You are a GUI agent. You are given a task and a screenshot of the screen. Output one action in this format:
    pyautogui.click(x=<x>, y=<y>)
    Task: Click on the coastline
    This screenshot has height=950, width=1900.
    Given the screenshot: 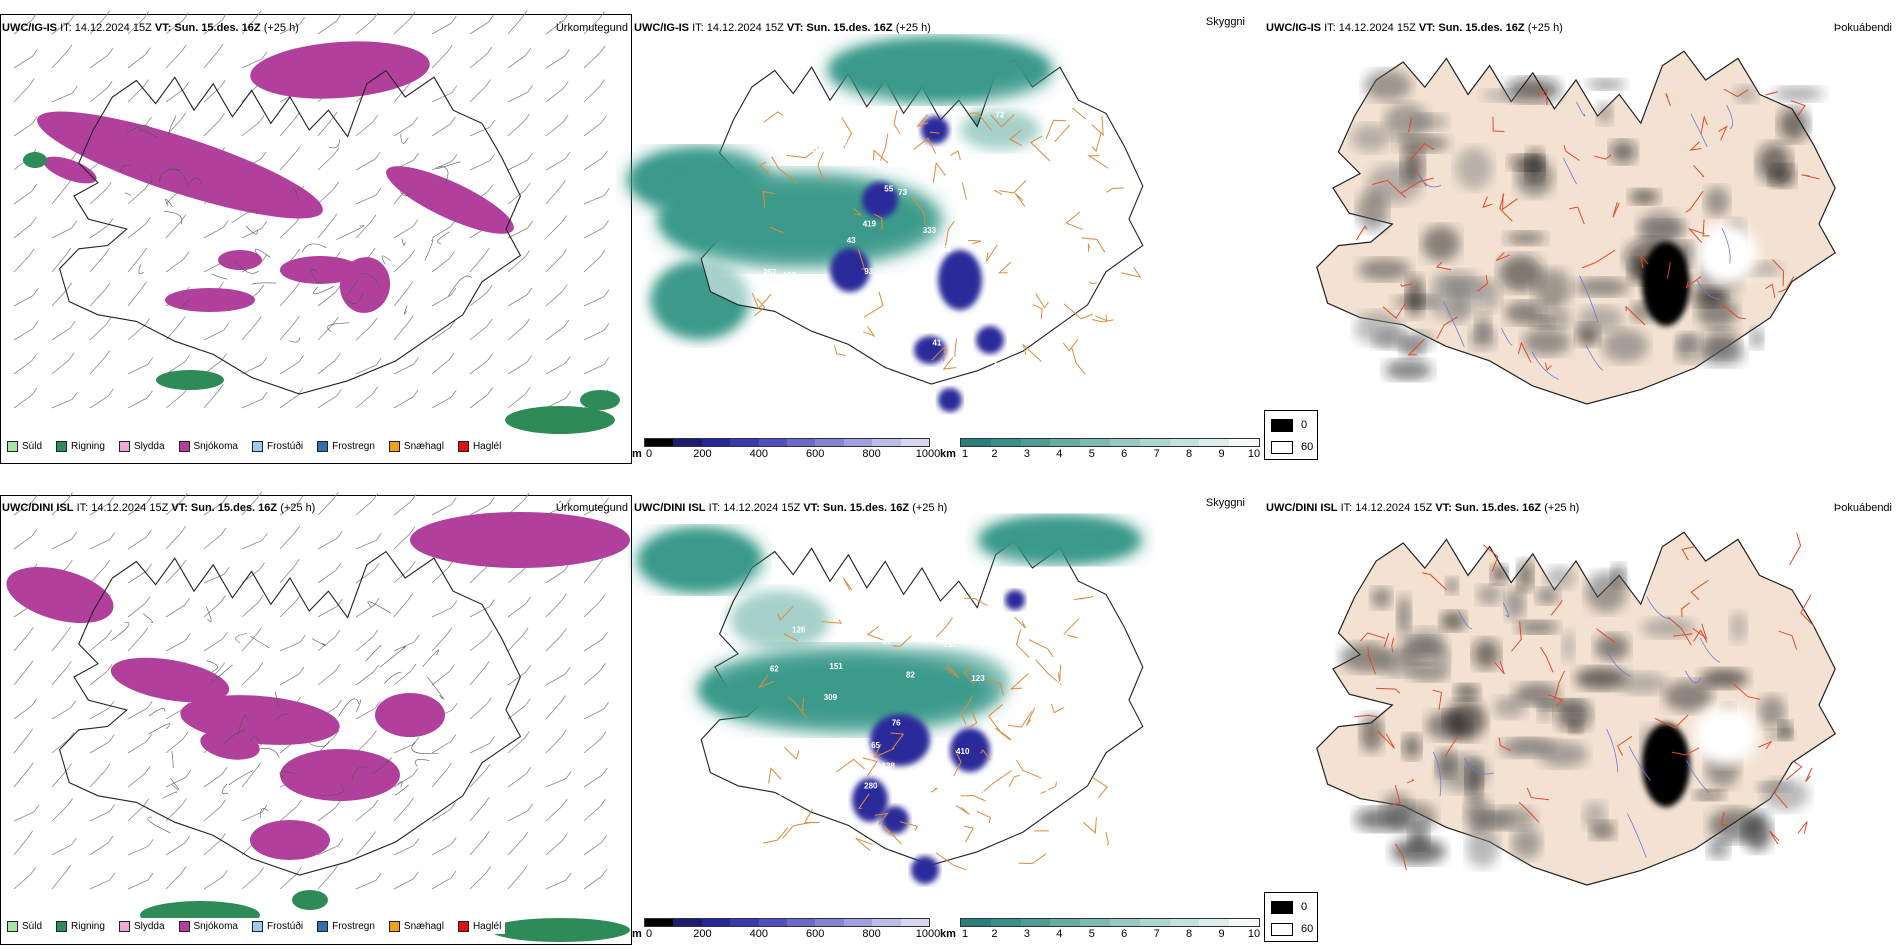 What is the action you would take?
    pyautogui.click(x=290, y=232)
    